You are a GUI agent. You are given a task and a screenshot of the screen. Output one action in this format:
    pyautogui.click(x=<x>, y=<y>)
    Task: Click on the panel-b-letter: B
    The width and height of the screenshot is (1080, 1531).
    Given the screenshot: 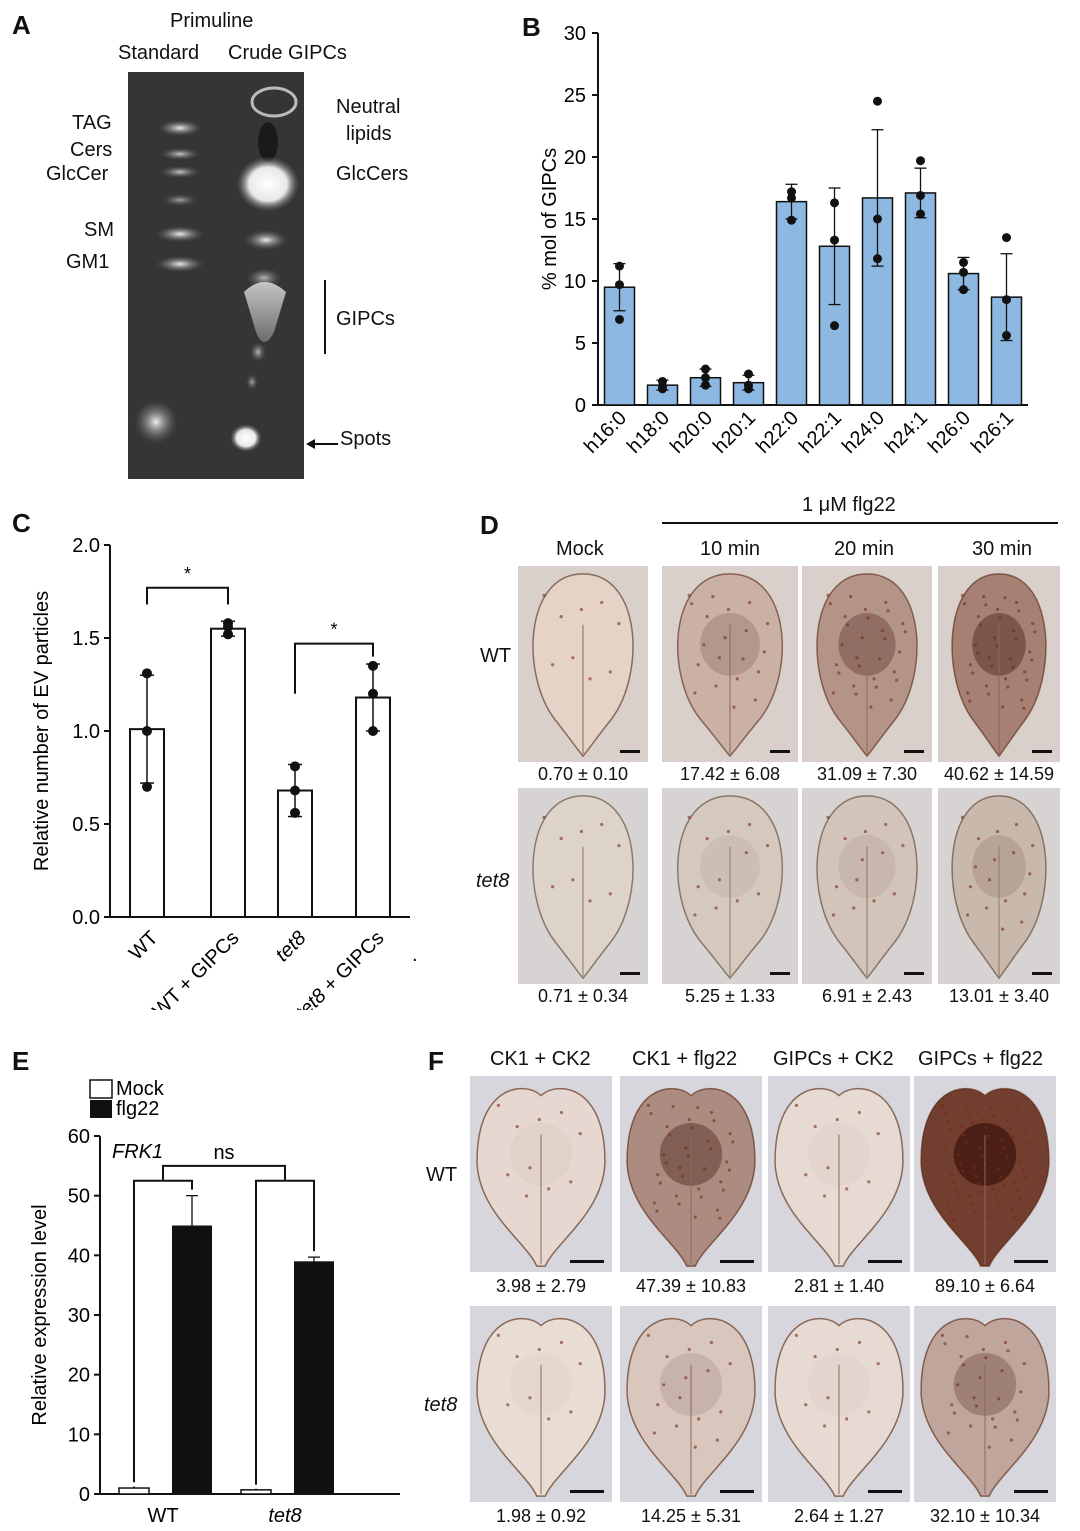 What is the action you would take?
    pyautogui.click(x=531, y=27)
    